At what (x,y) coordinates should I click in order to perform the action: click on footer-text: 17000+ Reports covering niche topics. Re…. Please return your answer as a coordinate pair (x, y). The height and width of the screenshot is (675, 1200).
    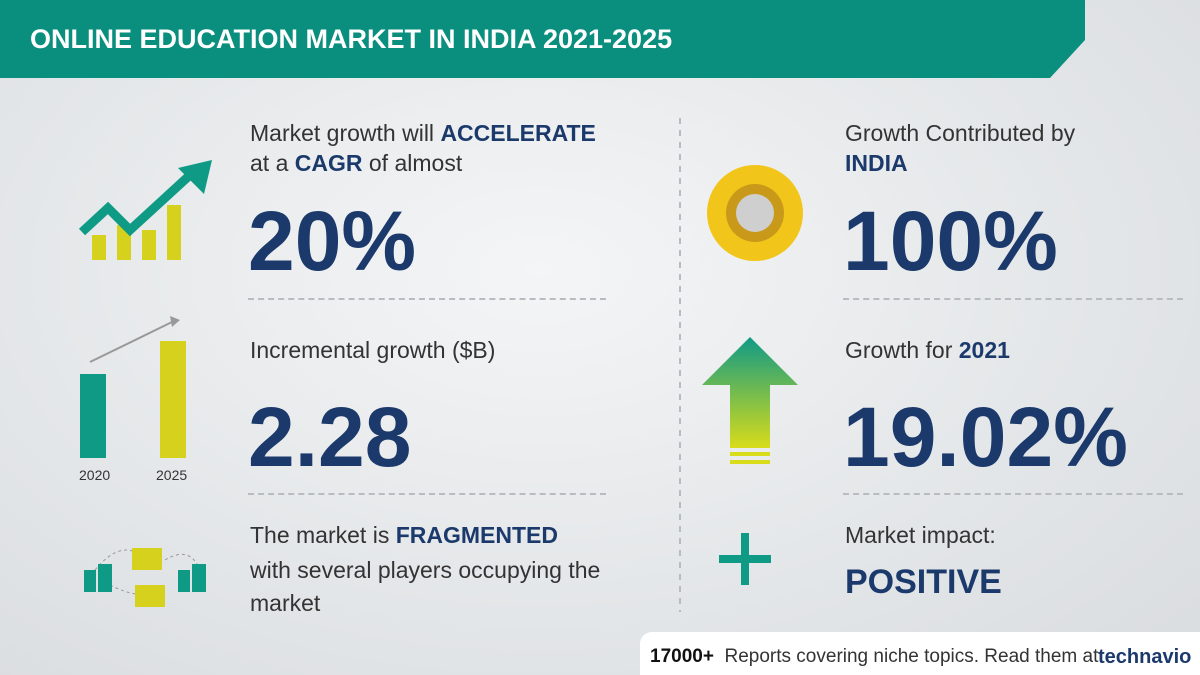
    Looking at the image, I should click on (874, 656).